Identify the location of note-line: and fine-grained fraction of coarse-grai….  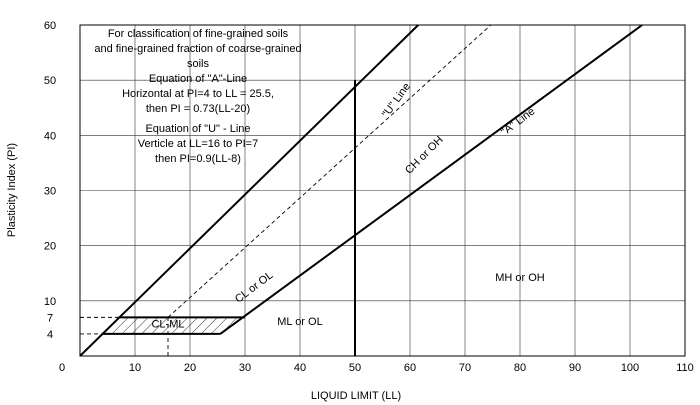
(197, 49).